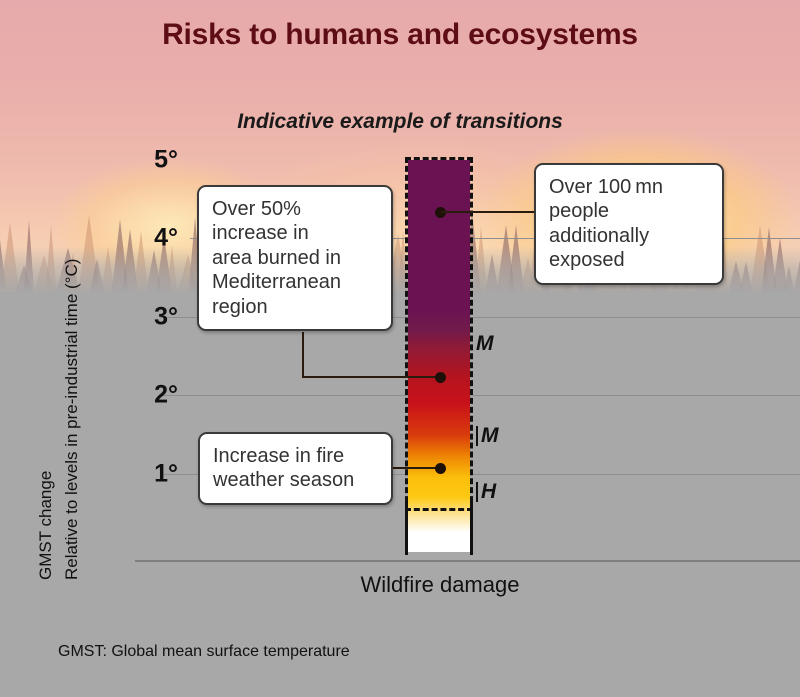 Image resolution: width=800 pixels, height=697 pixels. Describe the element at coordinates (440, 377) in the screenshot. I see `connector-dot-mediterranean` at that location.